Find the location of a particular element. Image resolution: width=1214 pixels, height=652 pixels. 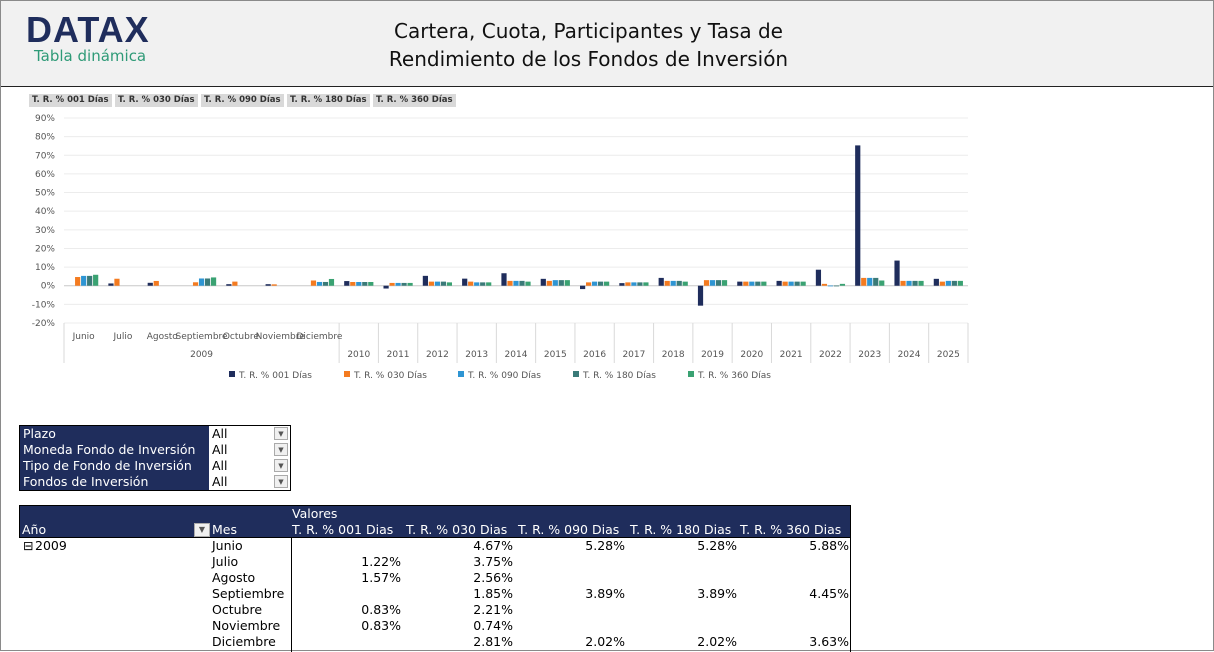

x-tick-label: Septiembre is located at coordinates (202, 337).